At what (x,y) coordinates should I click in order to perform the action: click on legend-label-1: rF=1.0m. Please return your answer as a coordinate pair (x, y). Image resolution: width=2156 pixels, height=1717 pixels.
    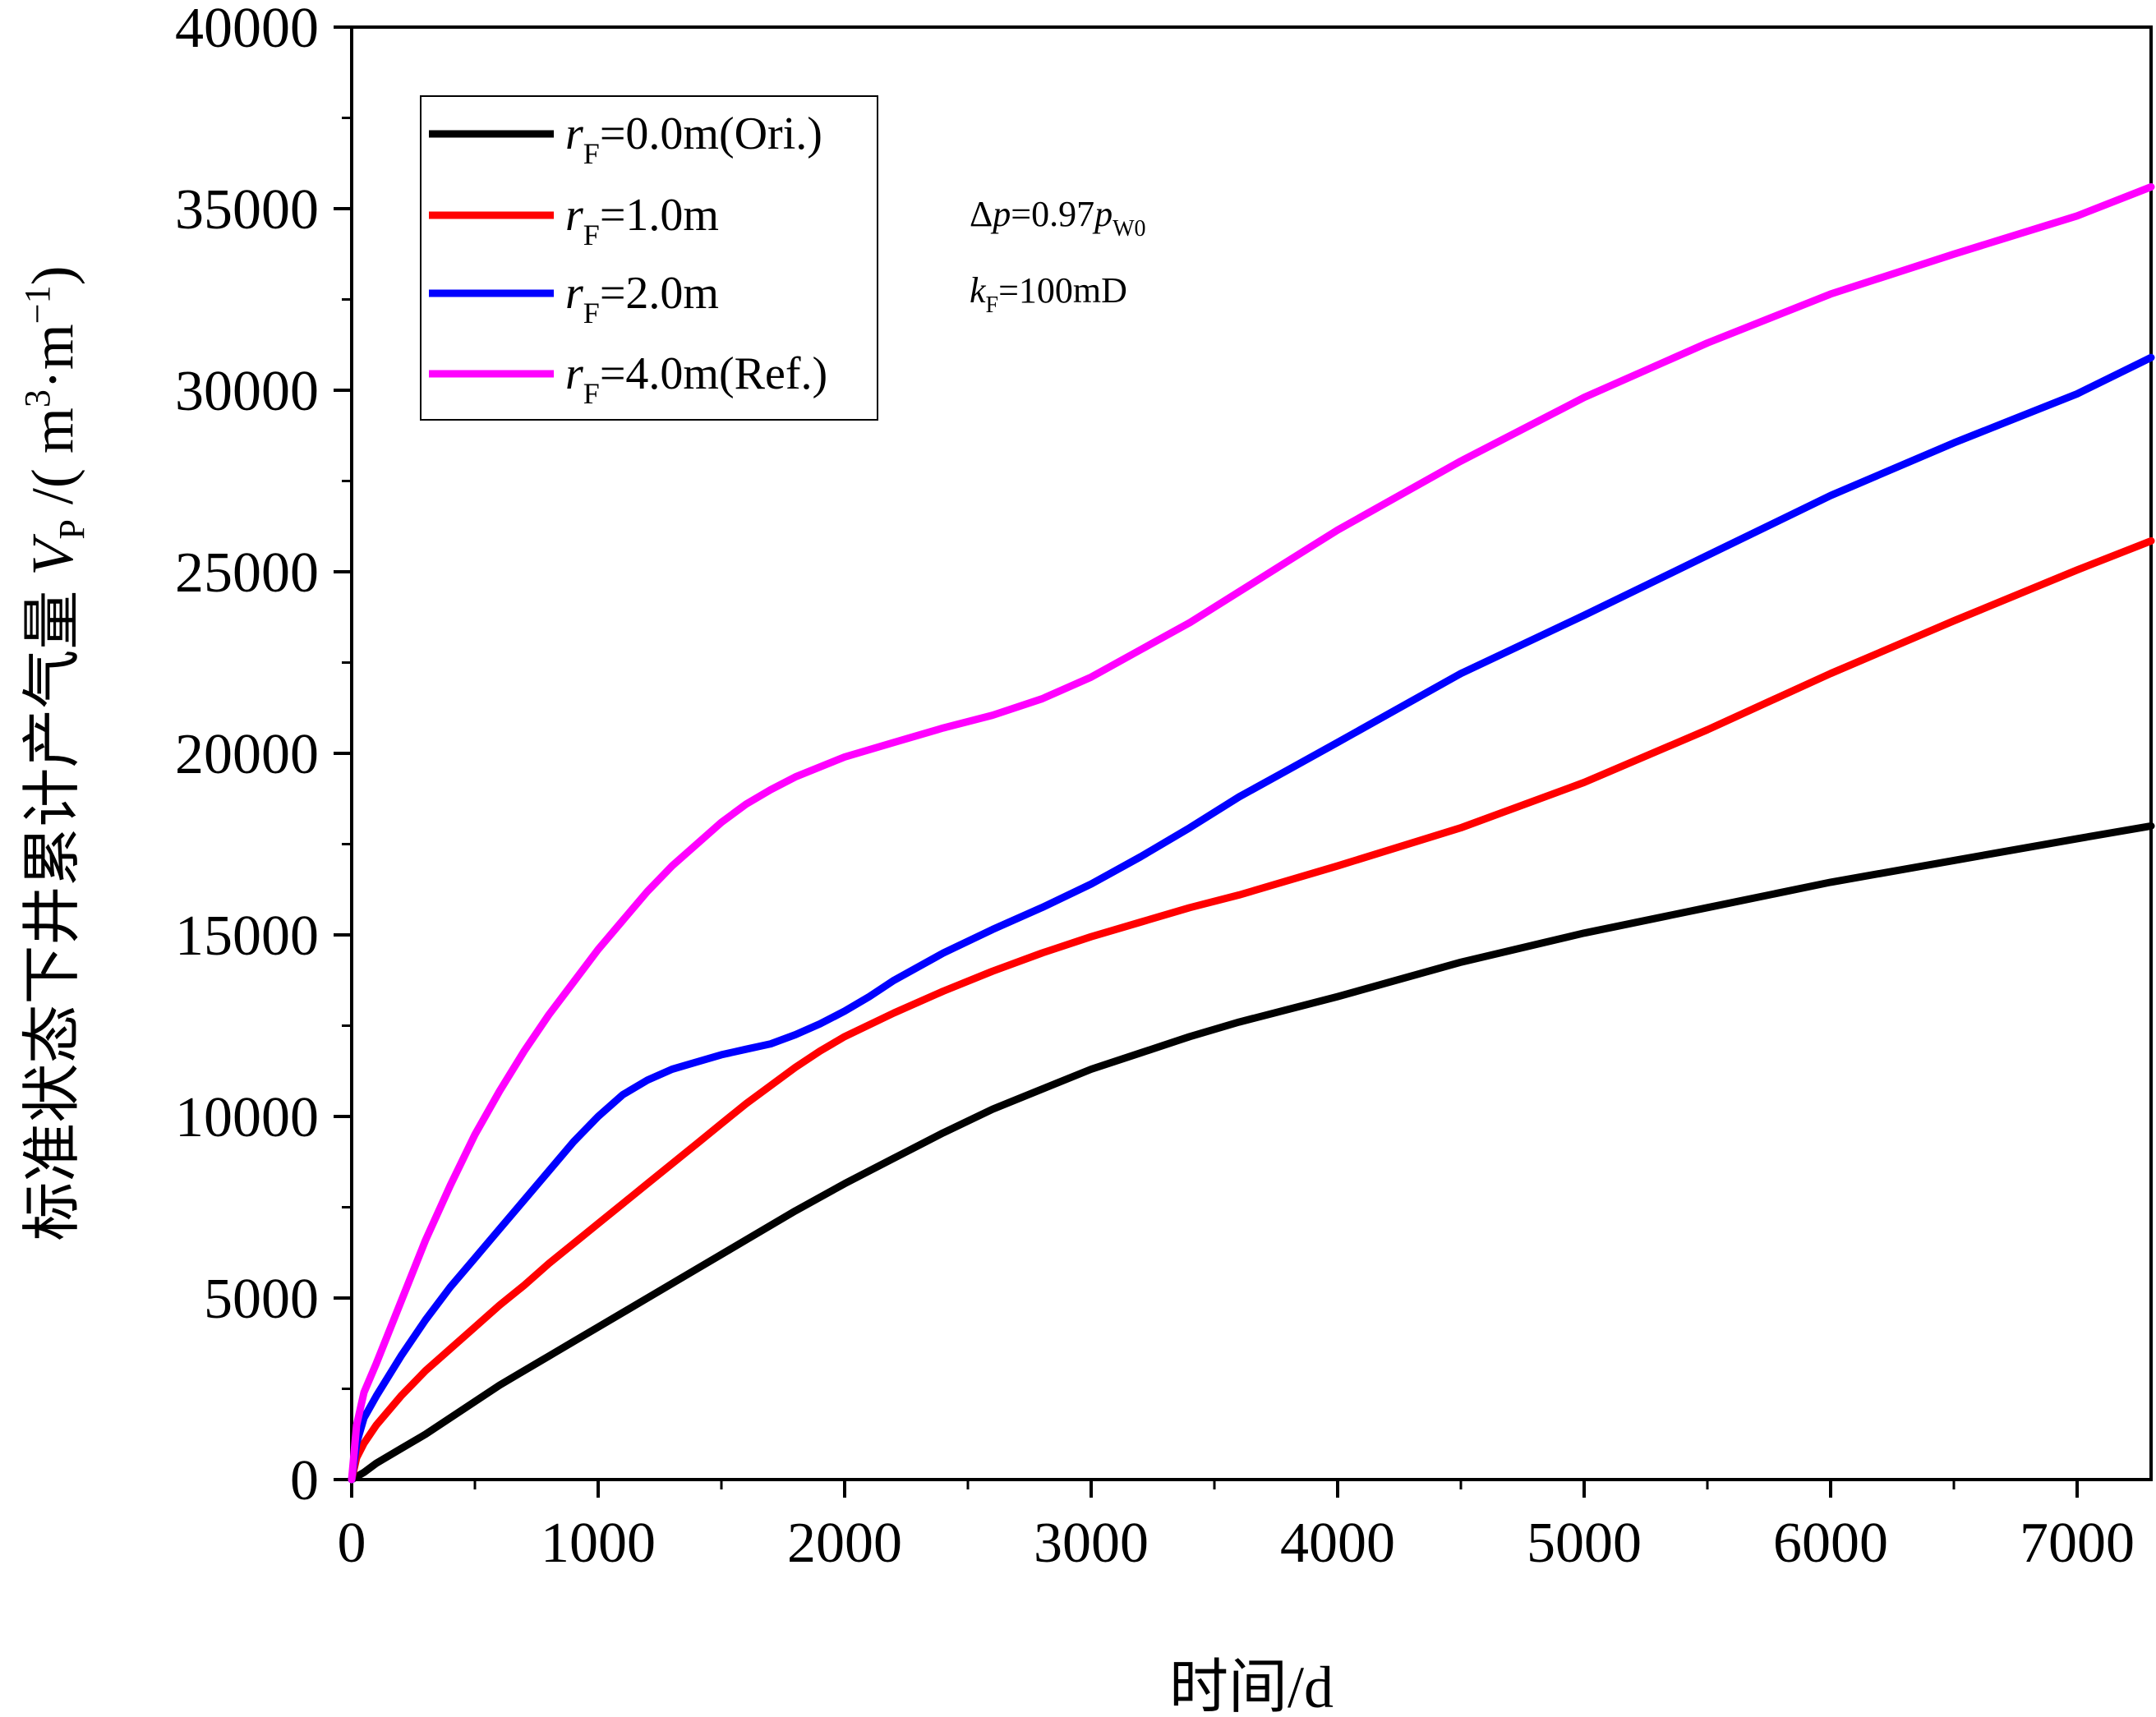
    Looking at the image, I should click on (642, 220).